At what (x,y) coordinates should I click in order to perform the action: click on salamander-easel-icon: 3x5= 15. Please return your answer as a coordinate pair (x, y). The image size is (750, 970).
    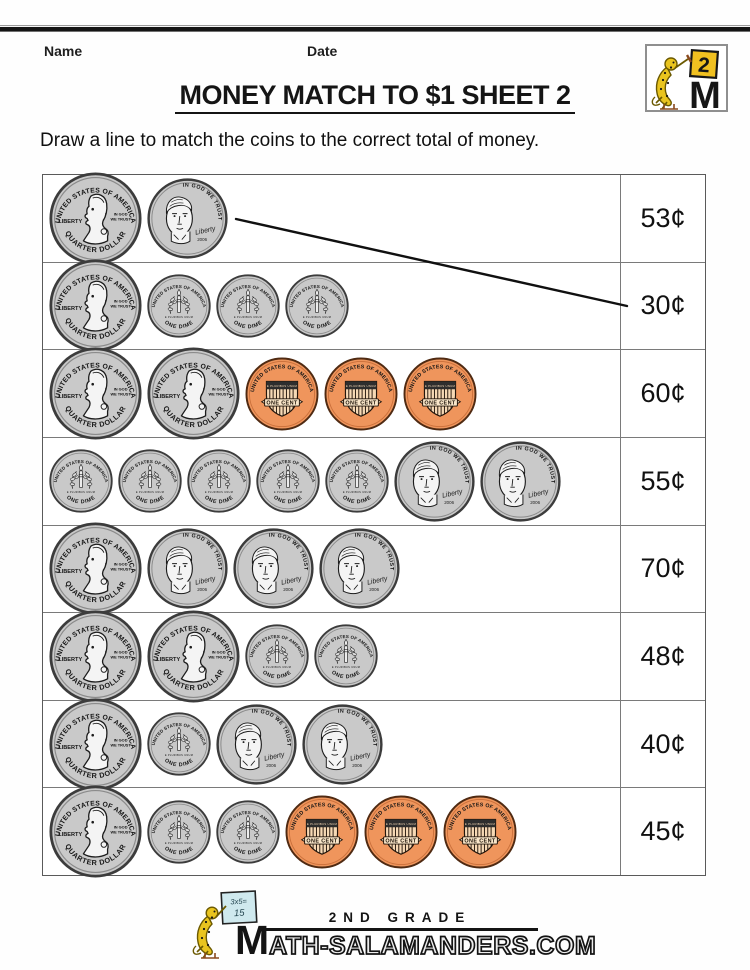
    Looking at the image, I should click on (225, 924).